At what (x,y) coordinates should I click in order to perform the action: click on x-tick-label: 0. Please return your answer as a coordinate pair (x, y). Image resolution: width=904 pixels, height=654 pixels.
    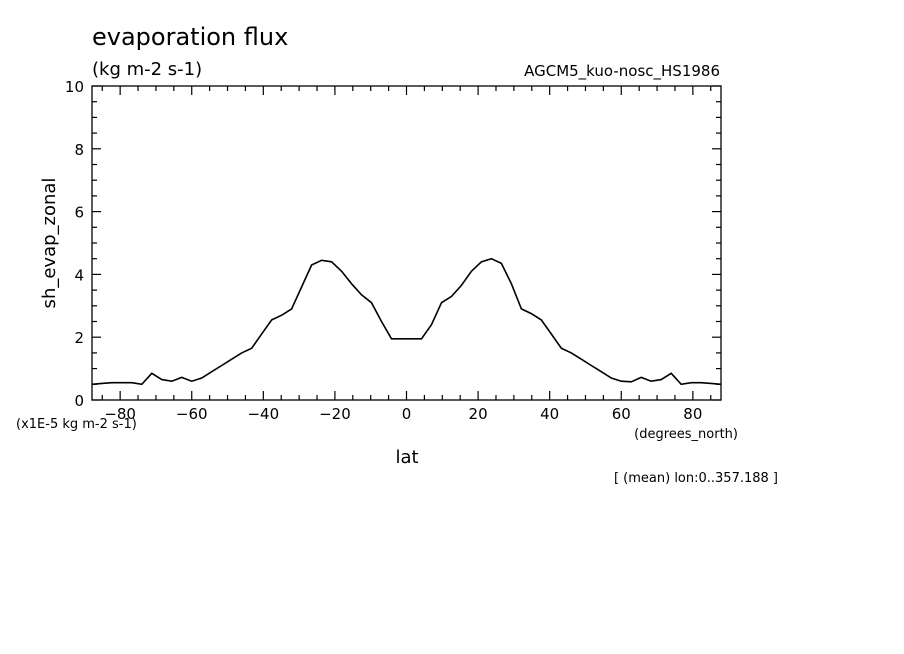
    Looking at the image, I should click on (407, 414).